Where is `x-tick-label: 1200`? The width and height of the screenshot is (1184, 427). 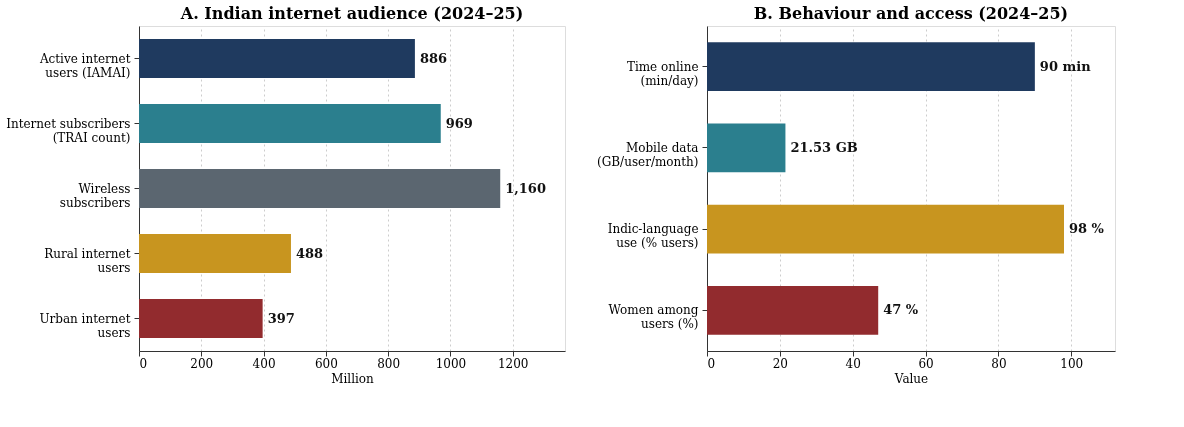
x-tick-label: 1200 is located at coordinates (513, 363).